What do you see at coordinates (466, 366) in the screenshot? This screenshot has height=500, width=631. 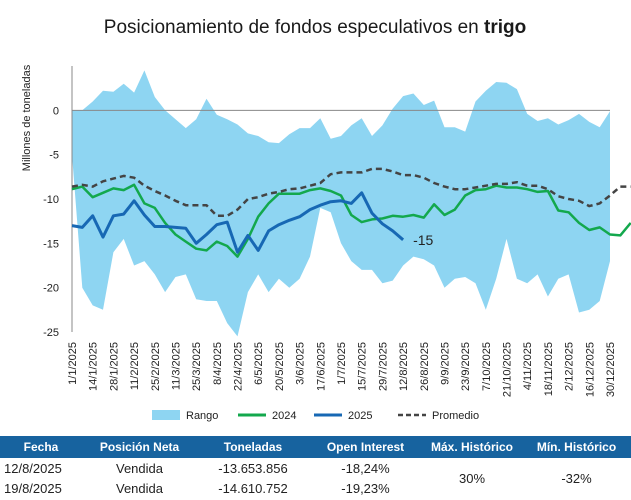 I see `x-tick-label: 23/9/2025` at bounding box center [466, 366].